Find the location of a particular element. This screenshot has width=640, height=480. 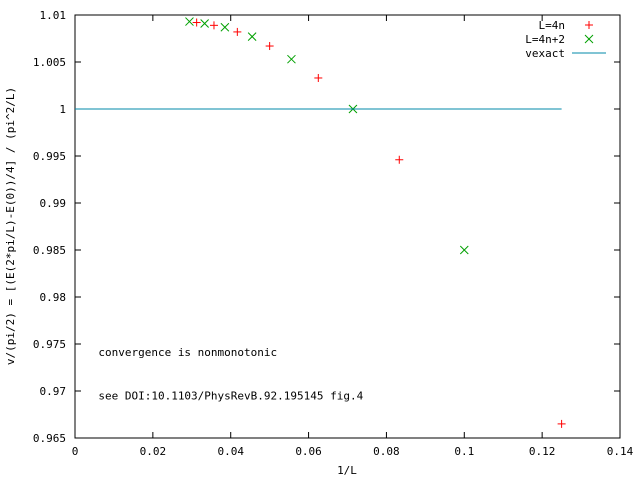

x-tick-label: 0.12 is located at coordinates (542, 451).